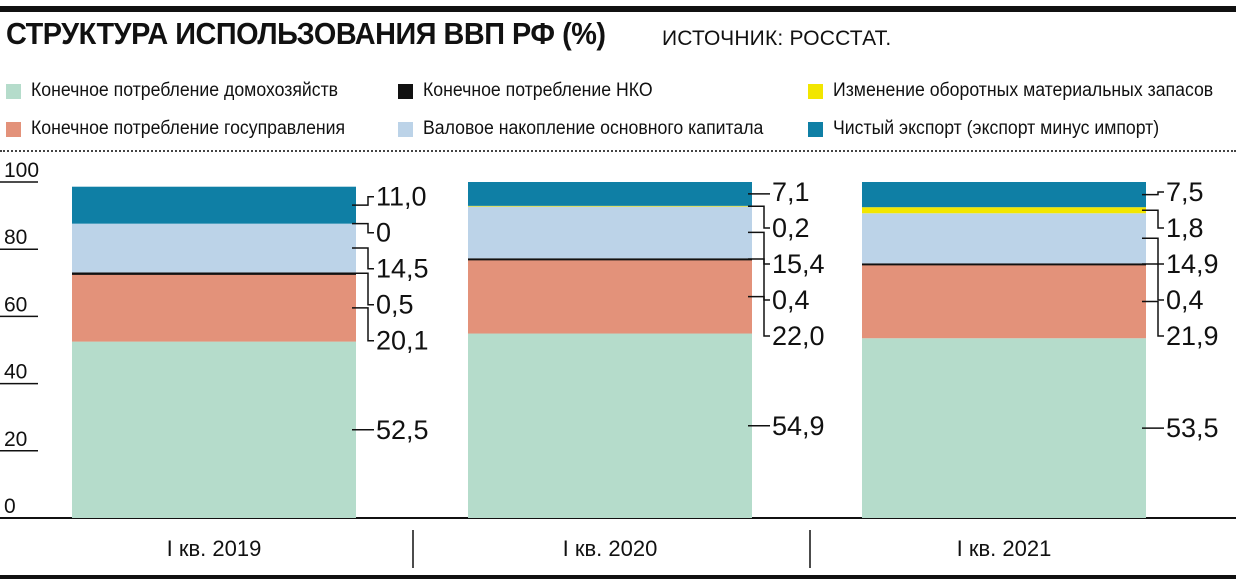 The height and width of the screenshot is (581, 1236). I want to click on y-tick-label: 0, so click(10, 506).